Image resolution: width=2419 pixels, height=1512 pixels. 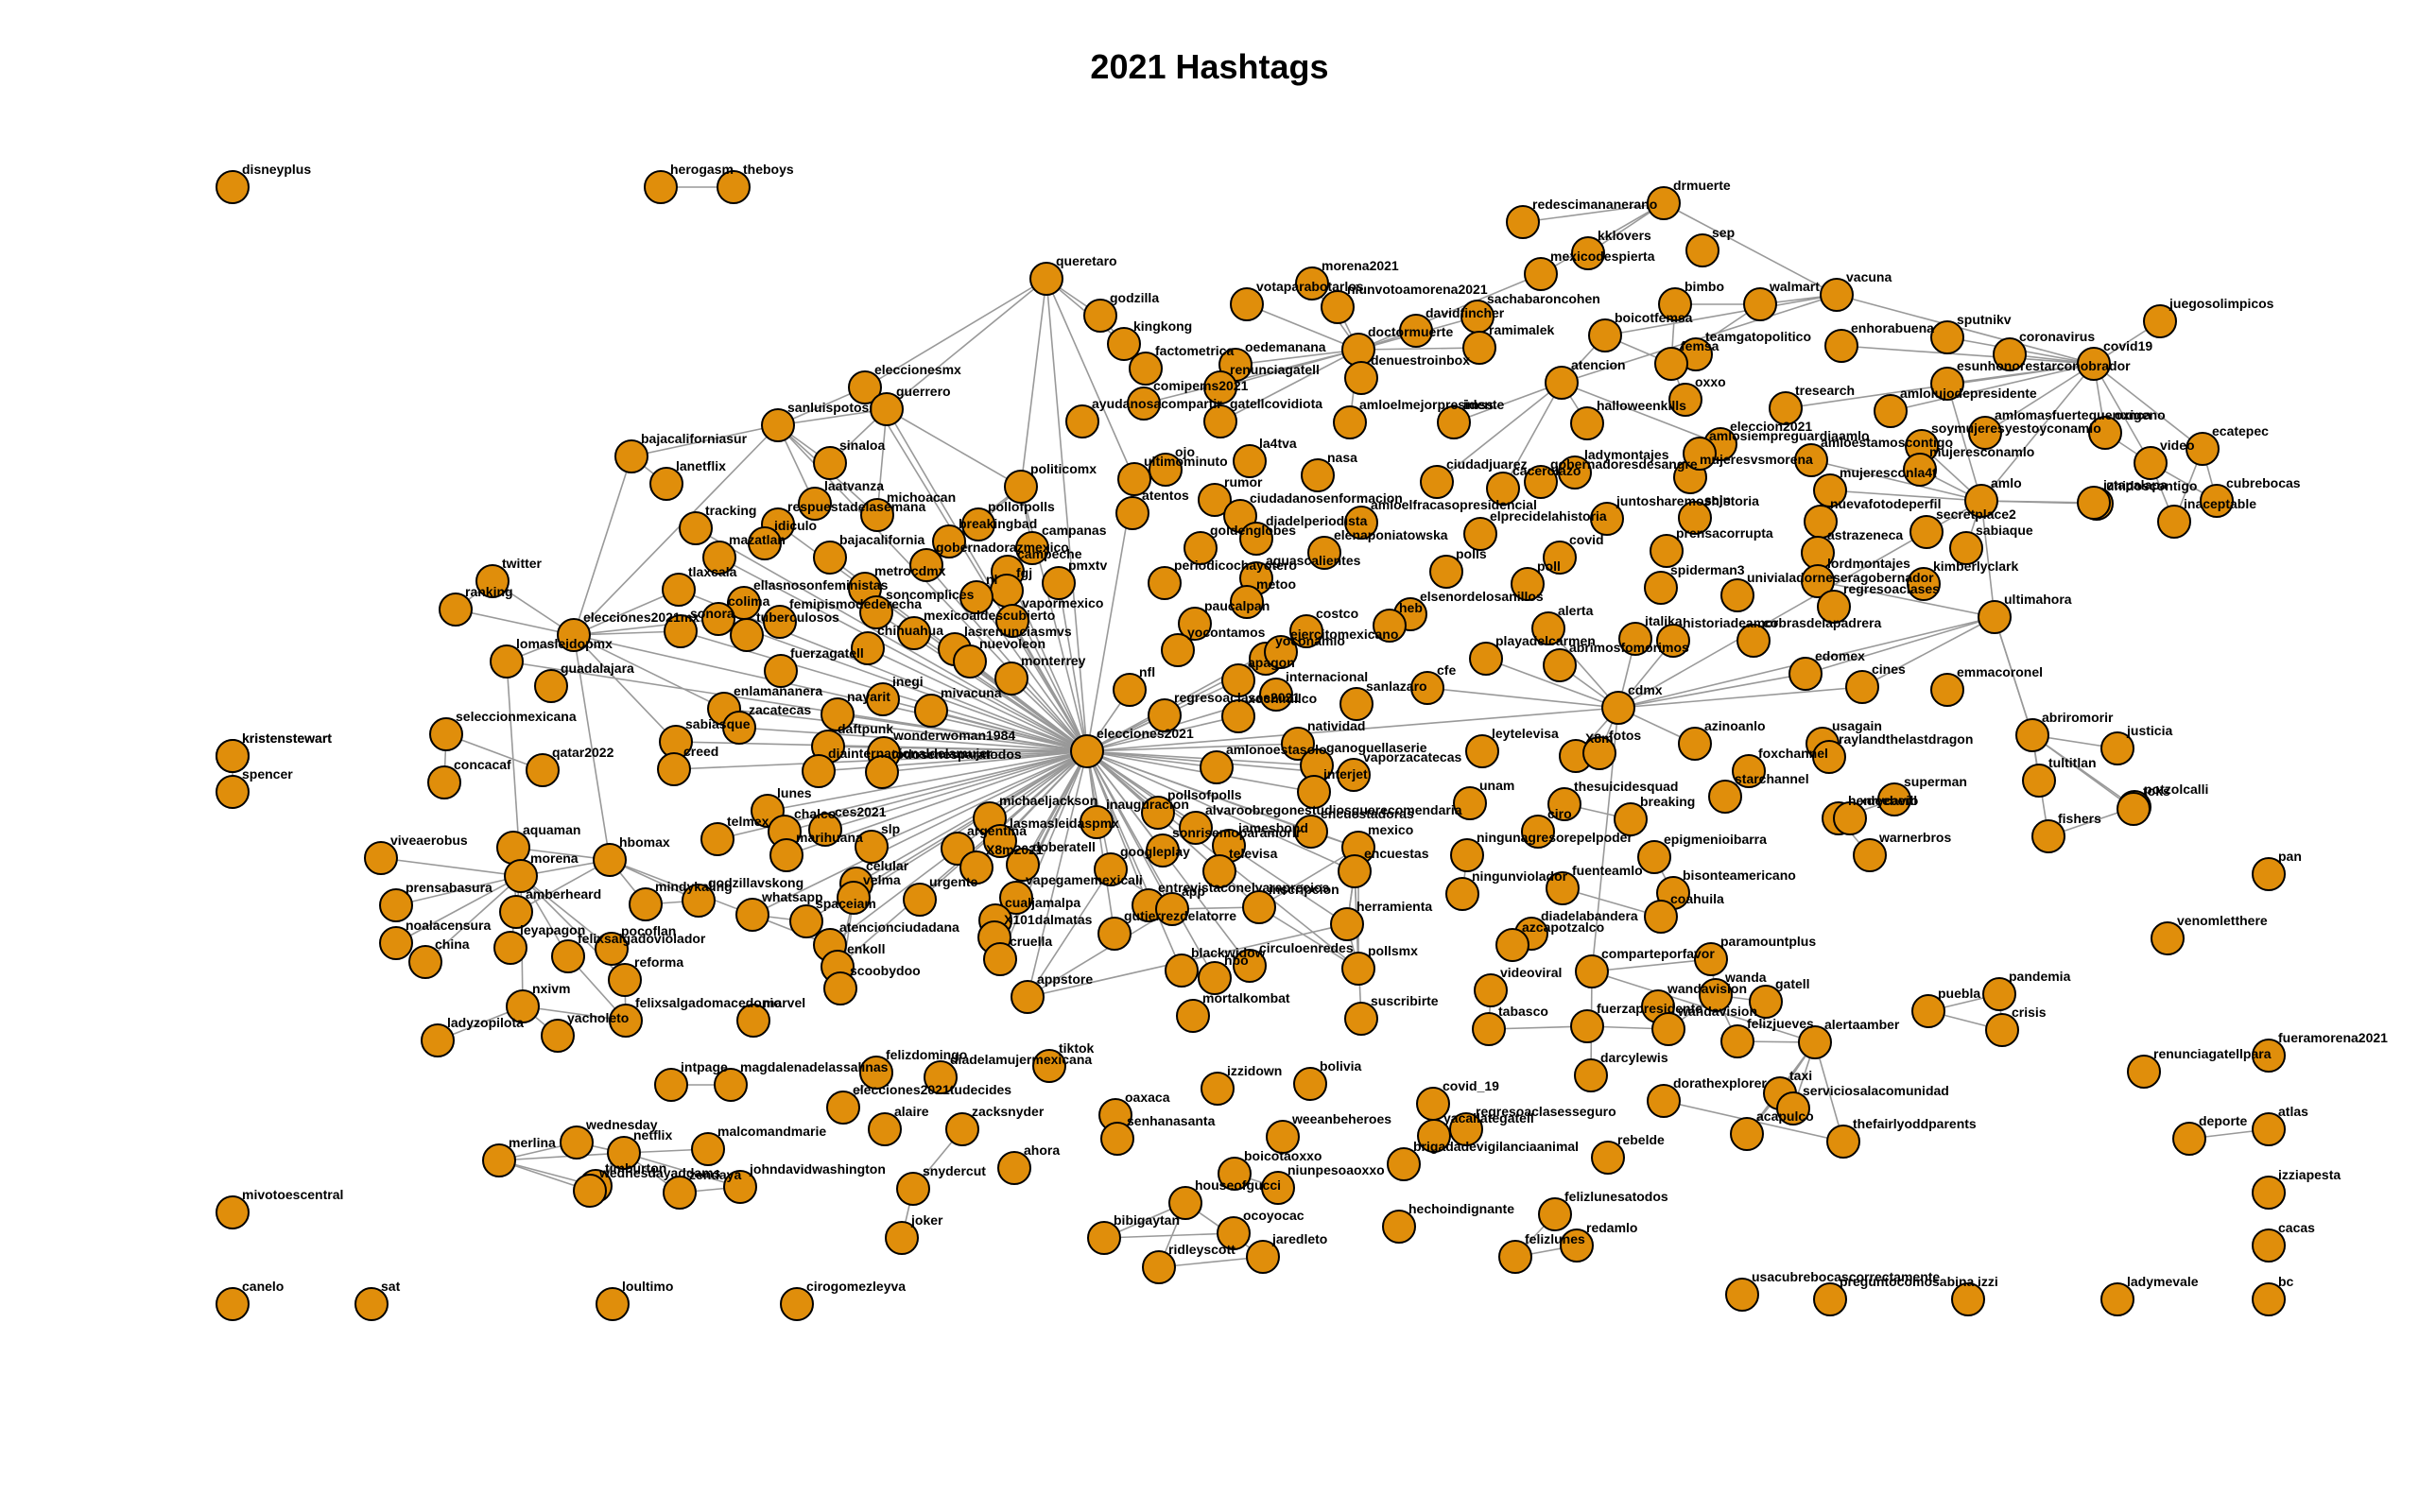 What do you see at coordinates (1357, 704) in the screenshot?
I see `node-sanlazaro` at bounding box center [1357, 704].